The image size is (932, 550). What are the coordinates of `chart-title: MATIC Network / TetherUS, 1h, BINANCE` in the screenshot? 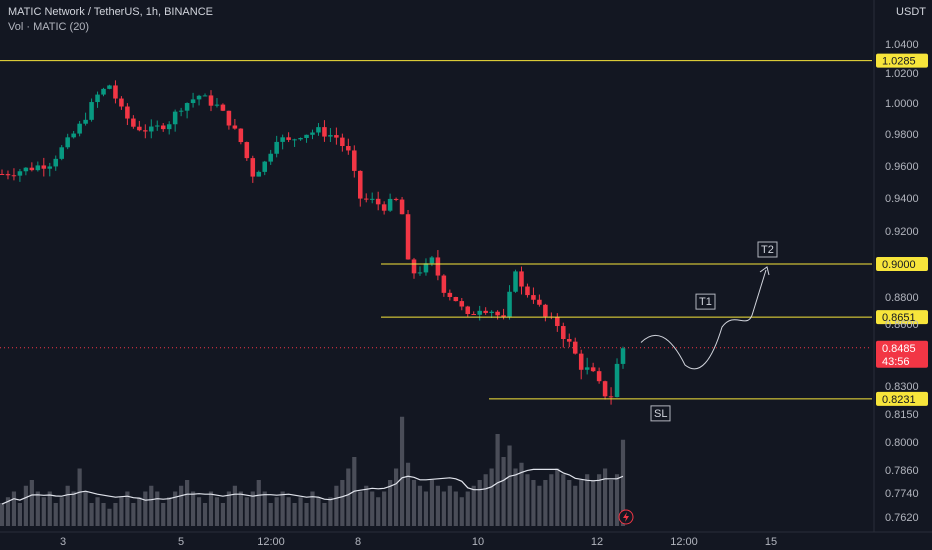 It's located at (110, 12).